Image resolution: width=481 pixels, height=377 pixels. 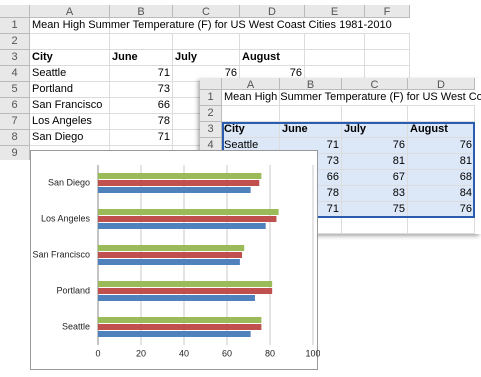 What do you see at coordinates (70, 106) in the screenshot?
I see `cell: San Francisco` at bounding box center [70, 106].